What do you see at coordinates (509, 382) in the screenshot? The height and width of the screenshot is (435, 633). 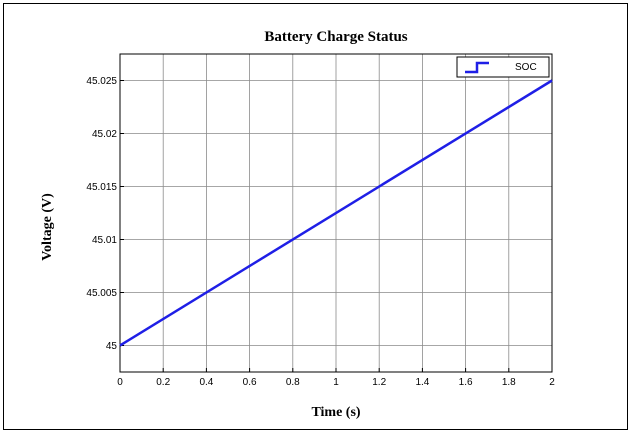 I see `x-tick-label: 1.8` at bounding box center [509, 382].